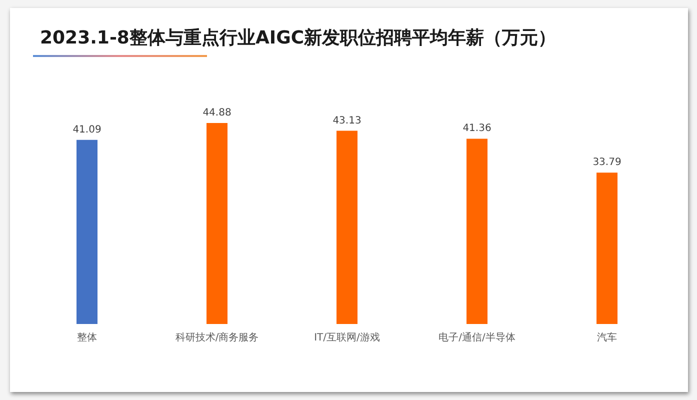  Describe the element at coordinates (217, 338) in the screenshot. I see `x-tick-label: 科研技术/商务服务` at that location.